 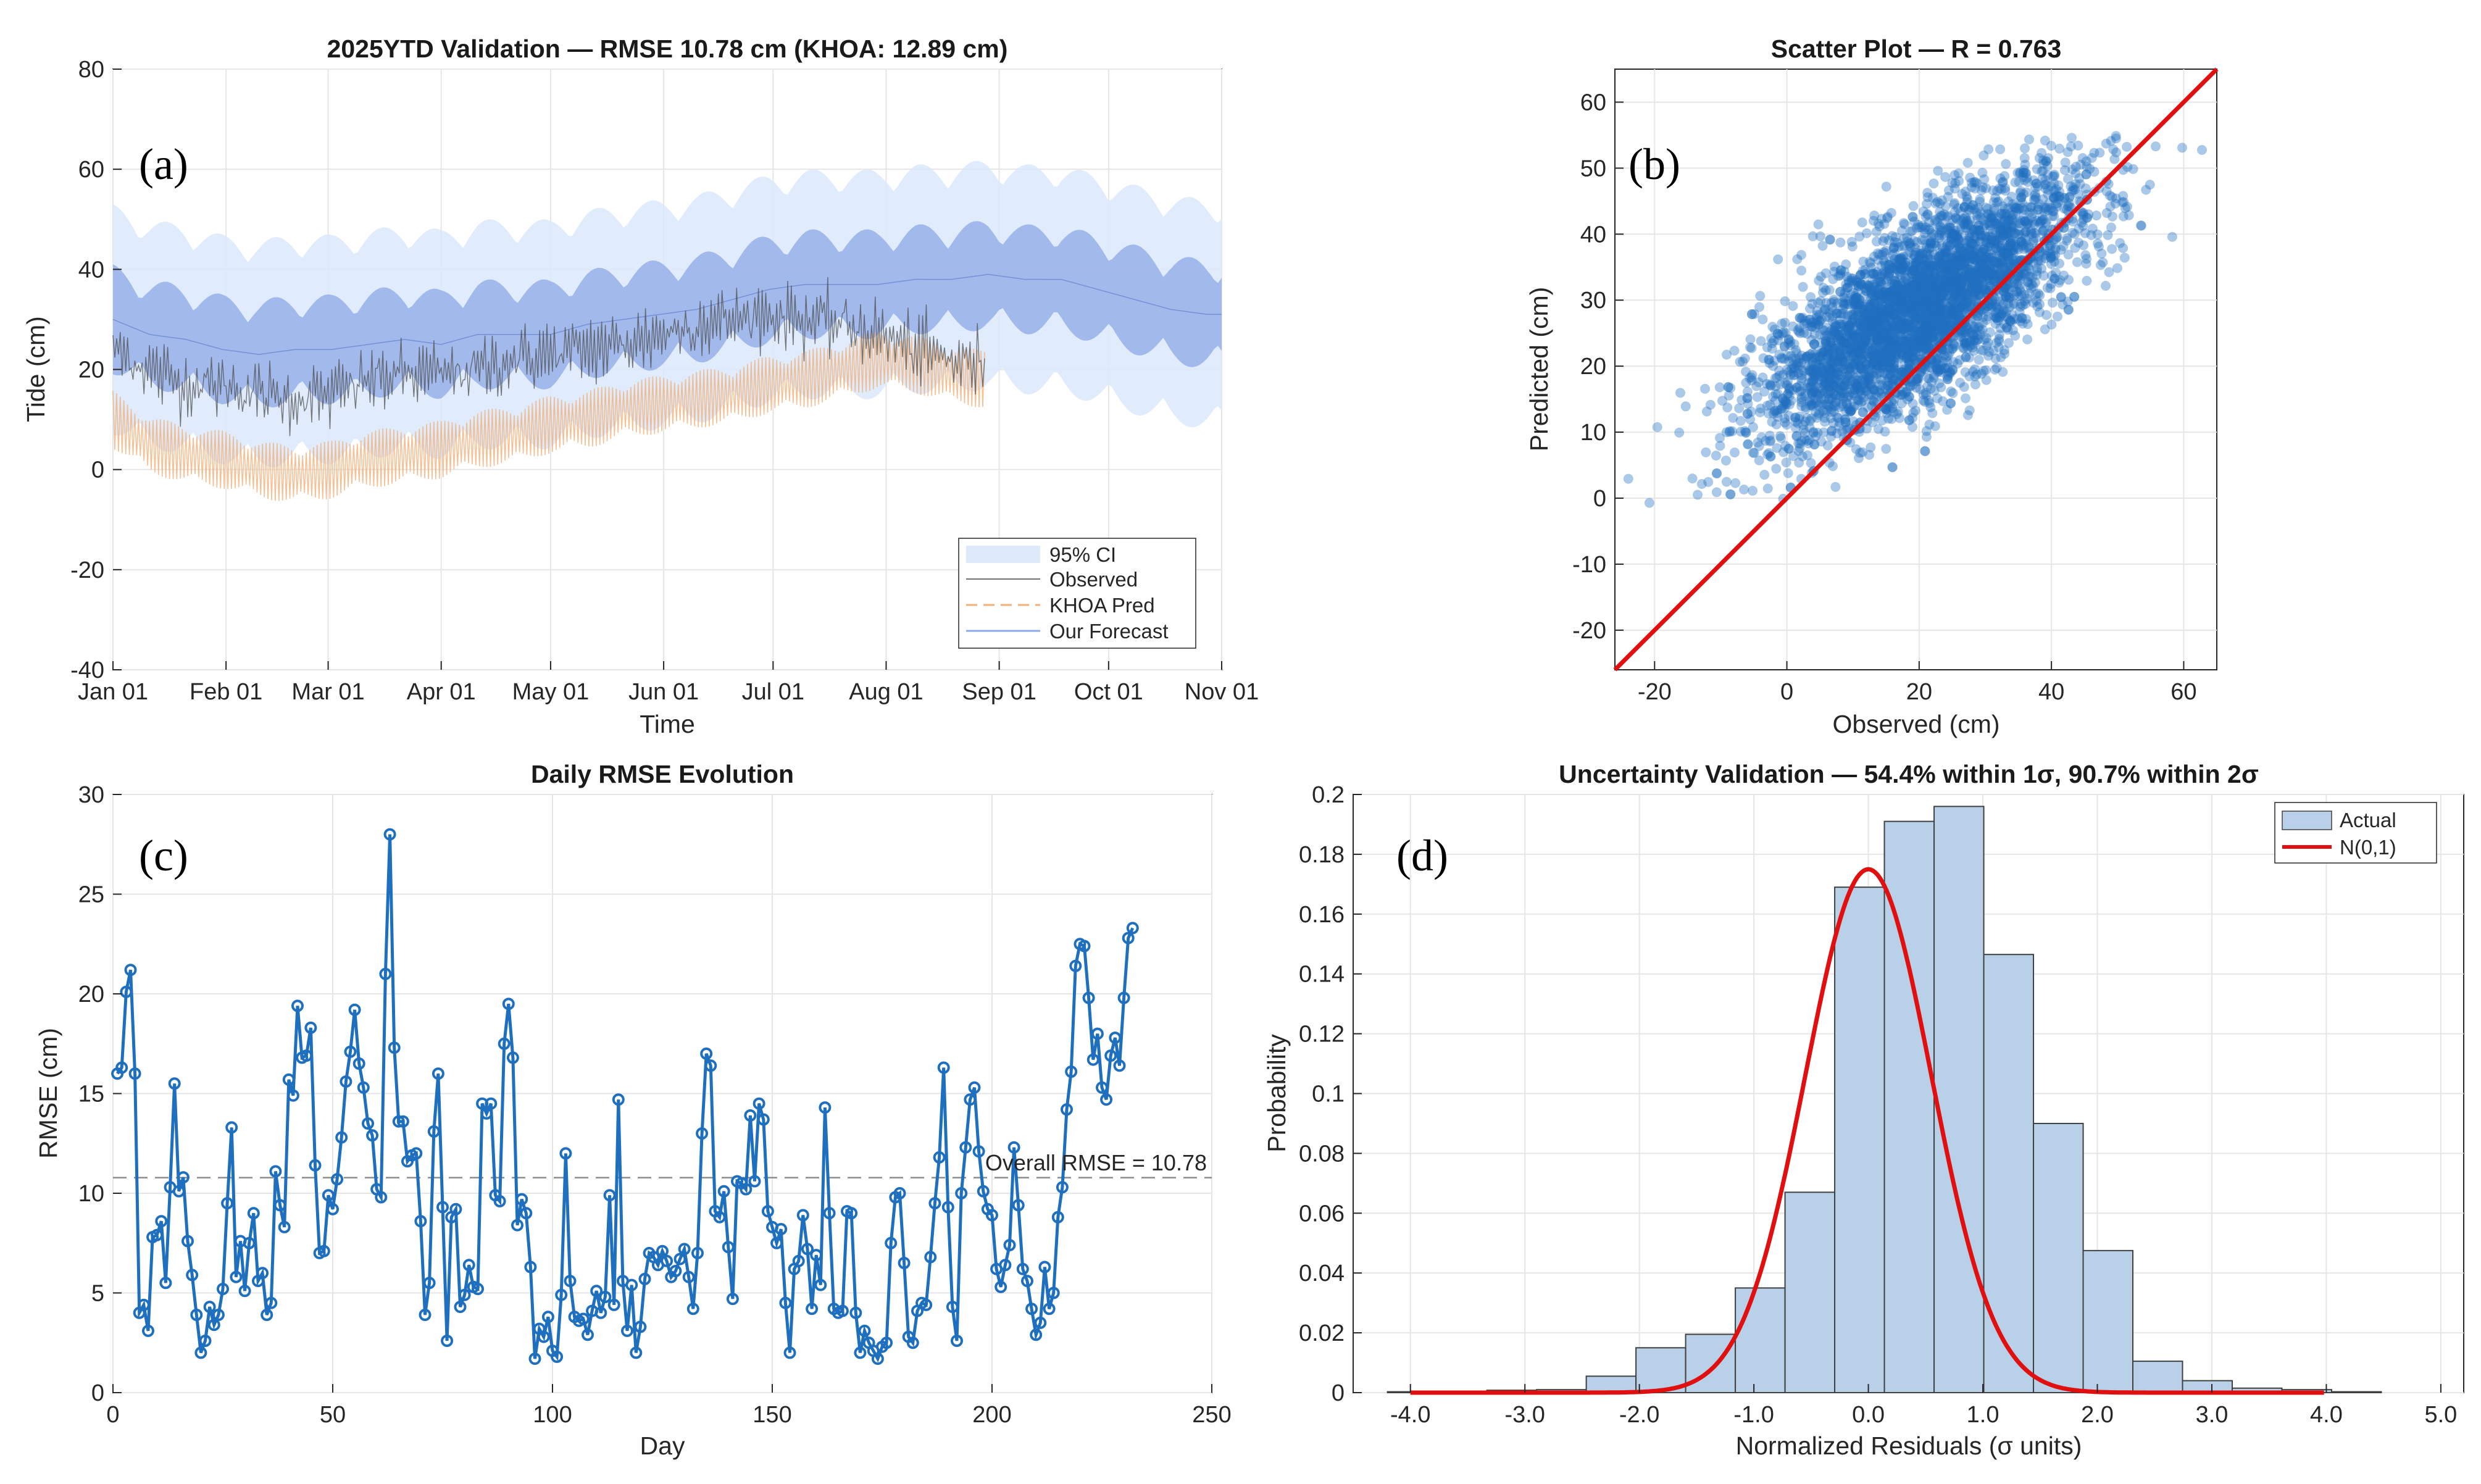 I want to click on x-tick-label: -20, so click(x=1655, y=692).